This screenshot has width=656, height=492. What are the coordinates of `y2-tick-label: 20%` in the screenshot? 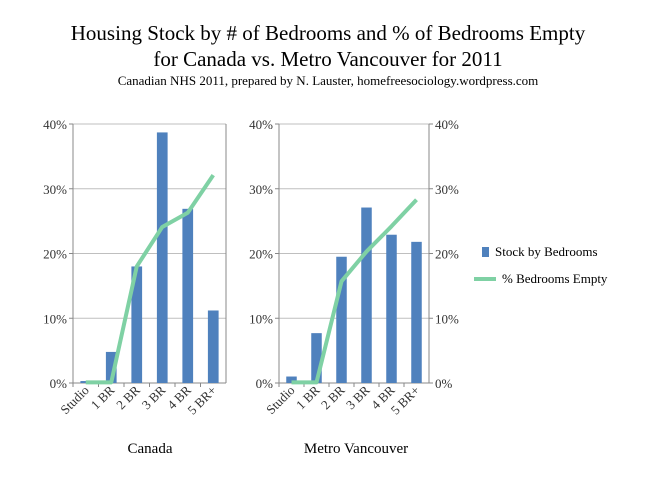 It's located at (447, 254).